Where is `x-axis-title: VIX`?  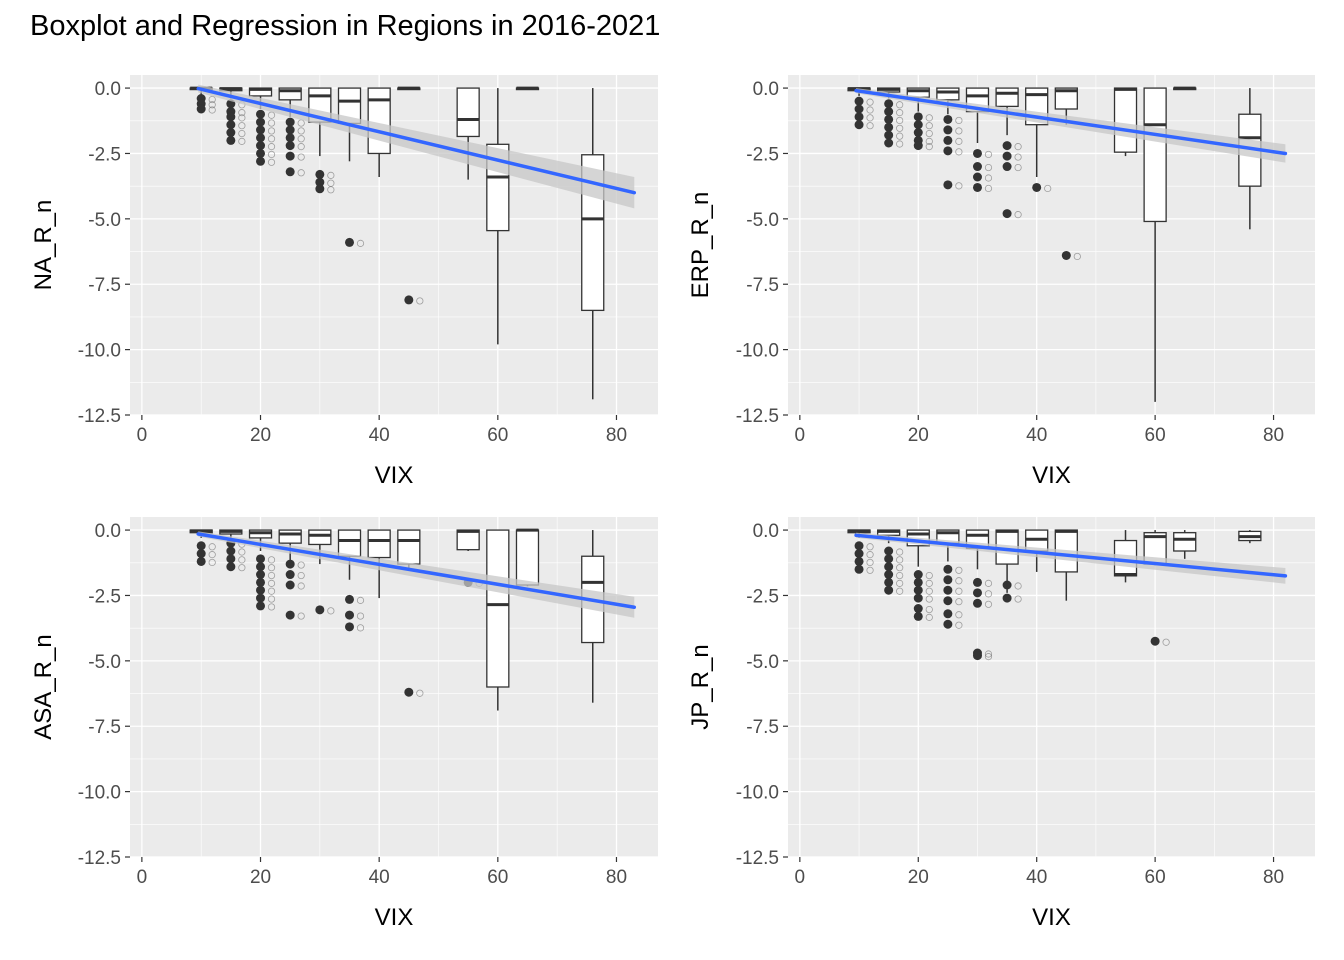 x-axis-title: VIX is located at coordinates (394, 917).